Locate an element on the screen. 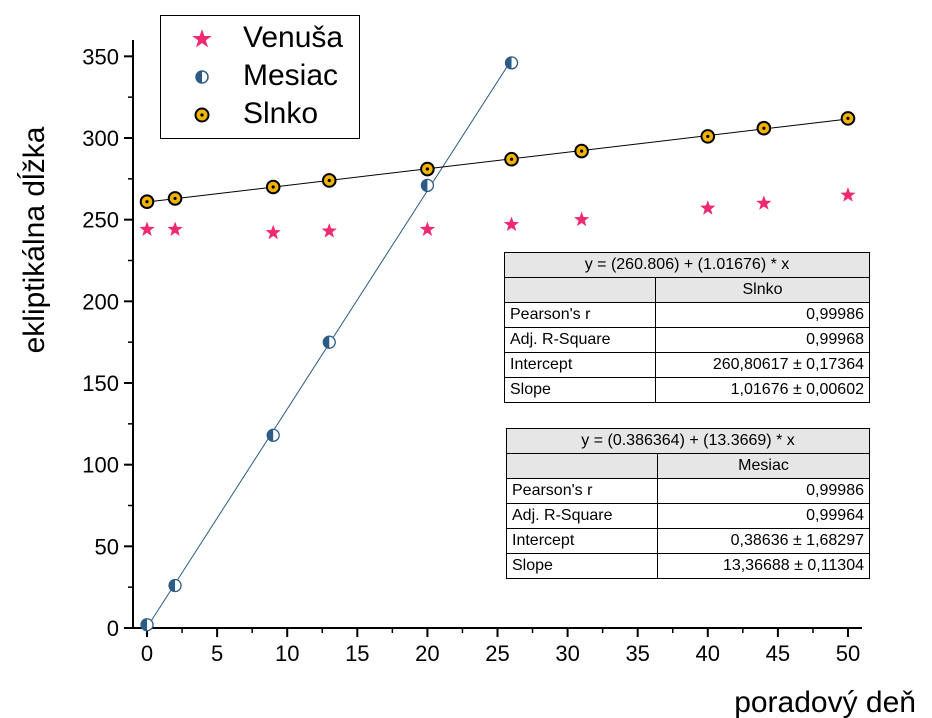  x-tick-label: 10 is located at coordinates (287, 653).